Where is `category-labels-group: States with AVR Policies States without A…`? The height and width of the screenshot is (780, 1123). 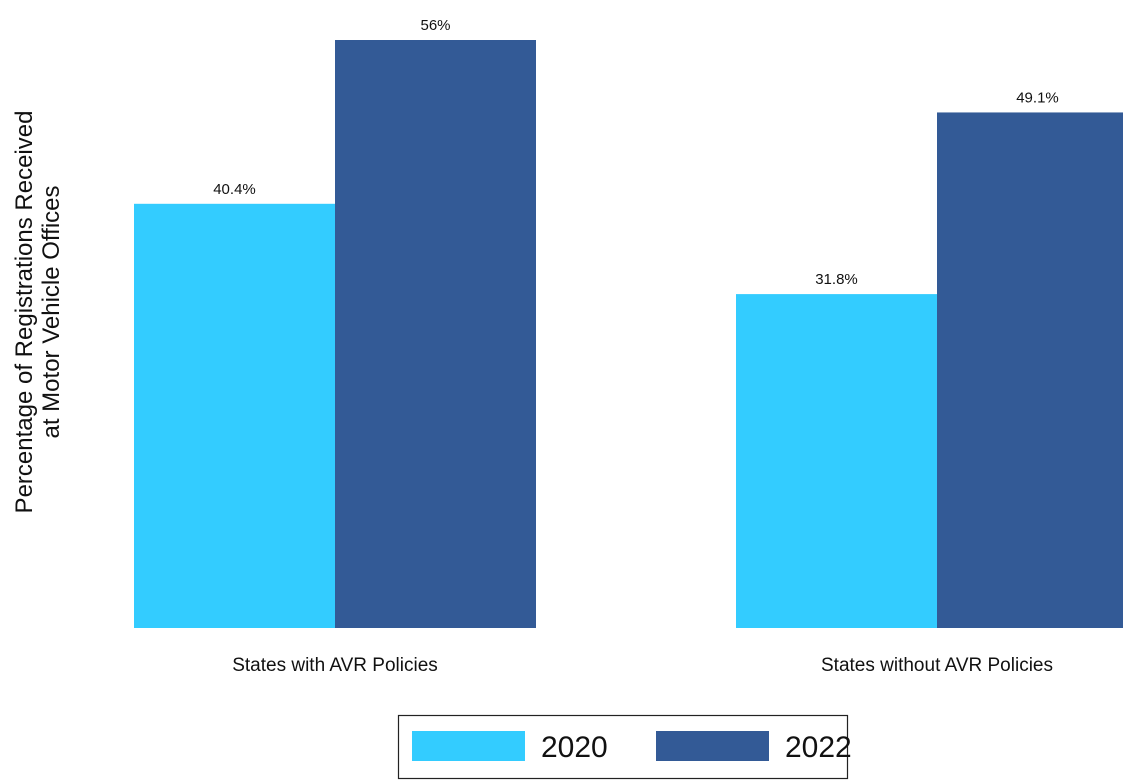
category-labels-group: States with AVR Policies States without A… is located at coordinates (642, 665).